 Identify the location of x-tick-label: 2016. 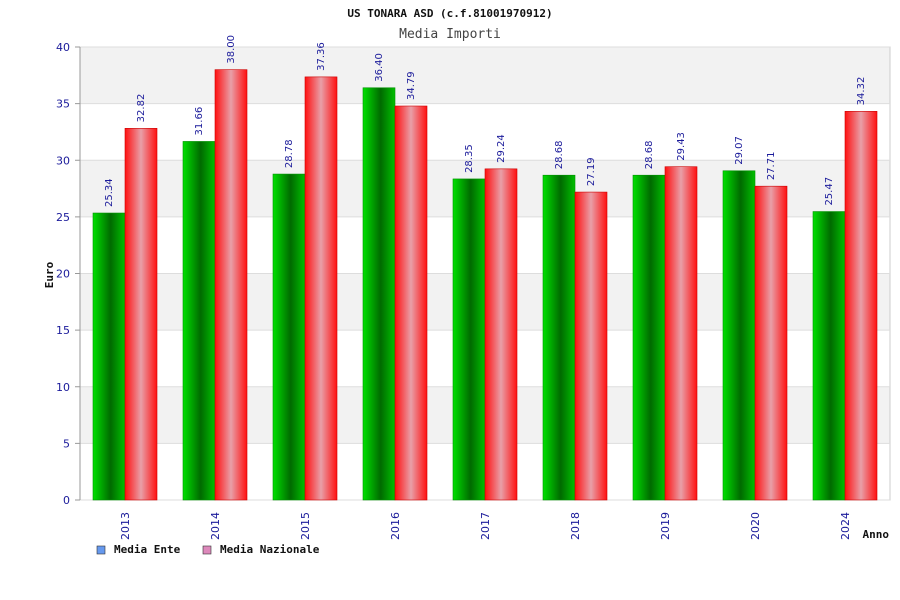
(395, 526).